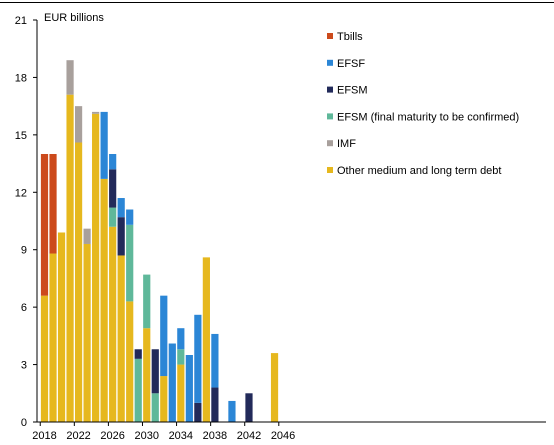 Image resolution: width=554 pixels, height=445 pixels. I want to click on y-axis-title: EUR billions, so click(74, 18).